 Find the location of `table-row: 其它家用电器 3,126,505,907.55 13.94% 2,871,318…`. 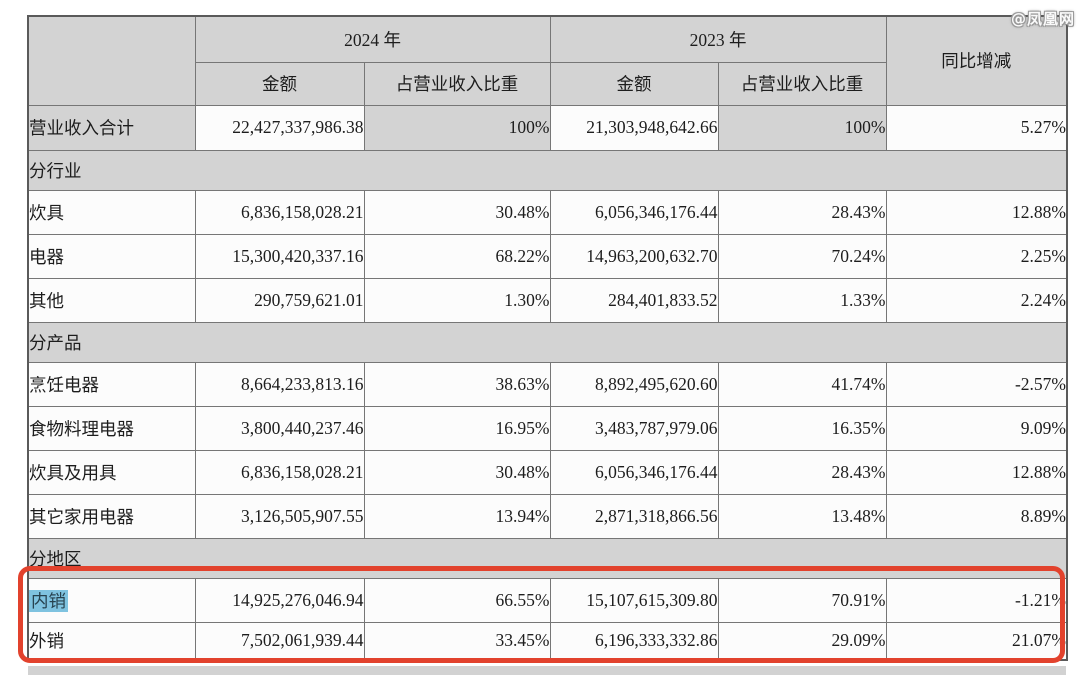

table-row: 其它家用电器 3,126,505,907.55 13.94% 2,871,318… is located at coordinates (547, 516).